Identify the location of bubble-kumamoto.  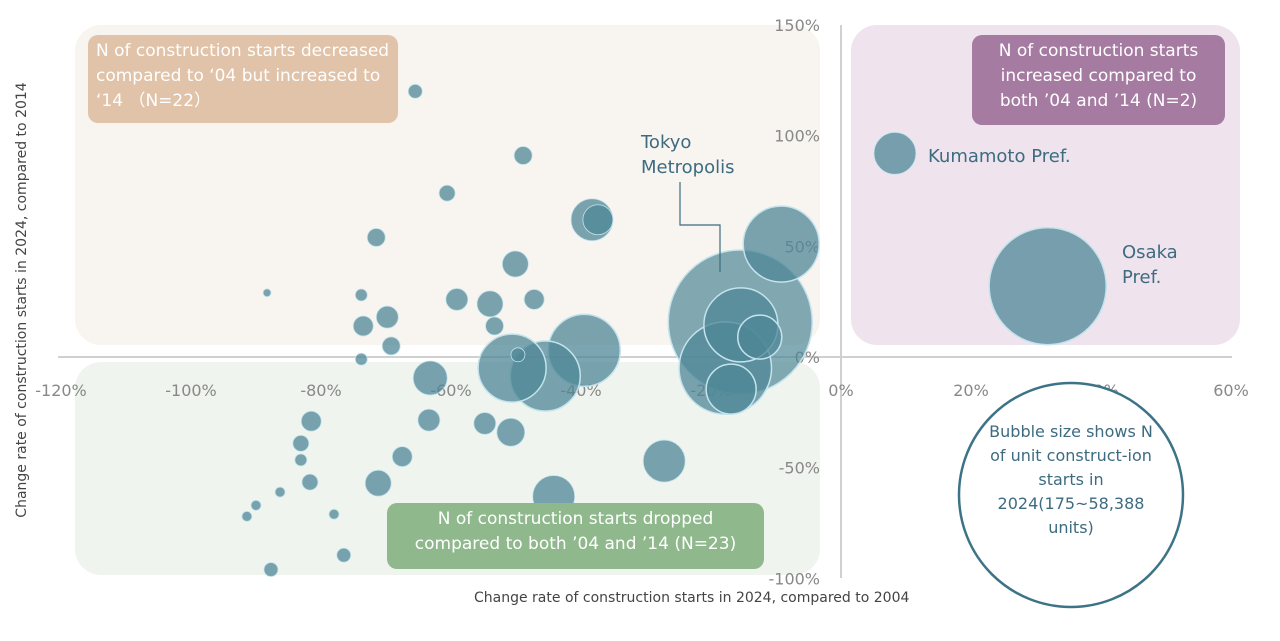
(895, 153).